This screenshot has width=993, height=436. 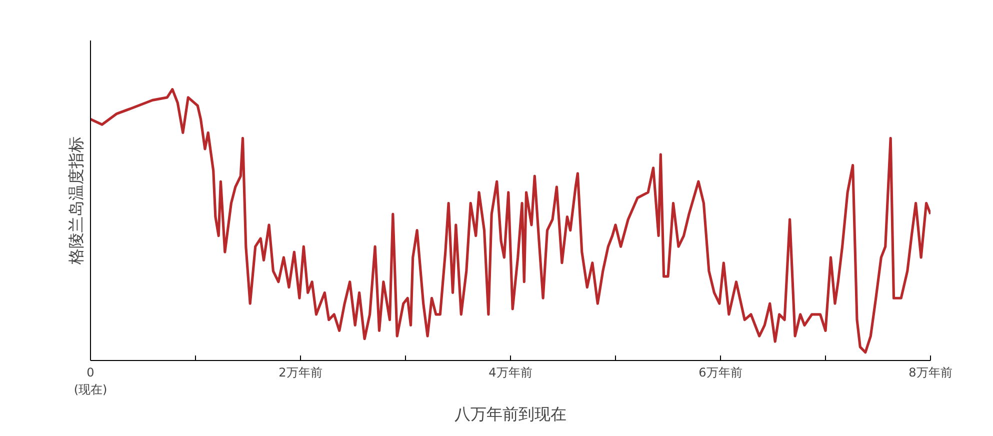 What do you see at coordinates (91, 381) in the screenshot?
I see `x-tick-label: 0 (现在)` at bounding box center [91, 381].